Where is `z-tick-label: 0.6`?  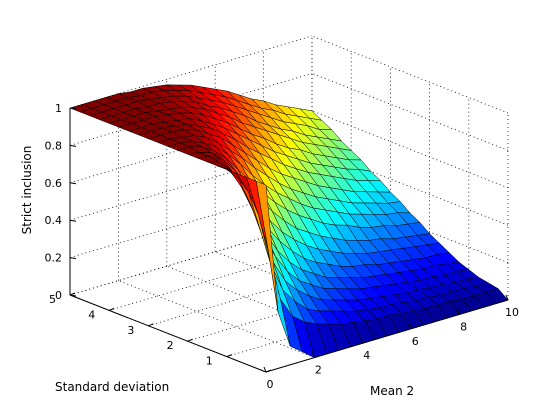 z-tick-label: 0.6 is located at coordinates (54, 183).